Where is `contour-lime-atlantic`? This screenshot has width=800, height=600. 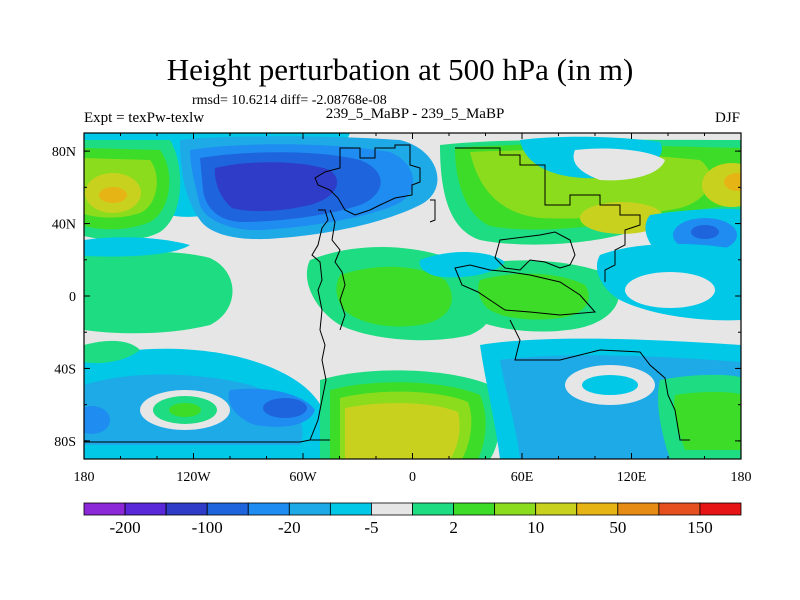
contour-lime-atlantic is located at coordinates (394, 296).